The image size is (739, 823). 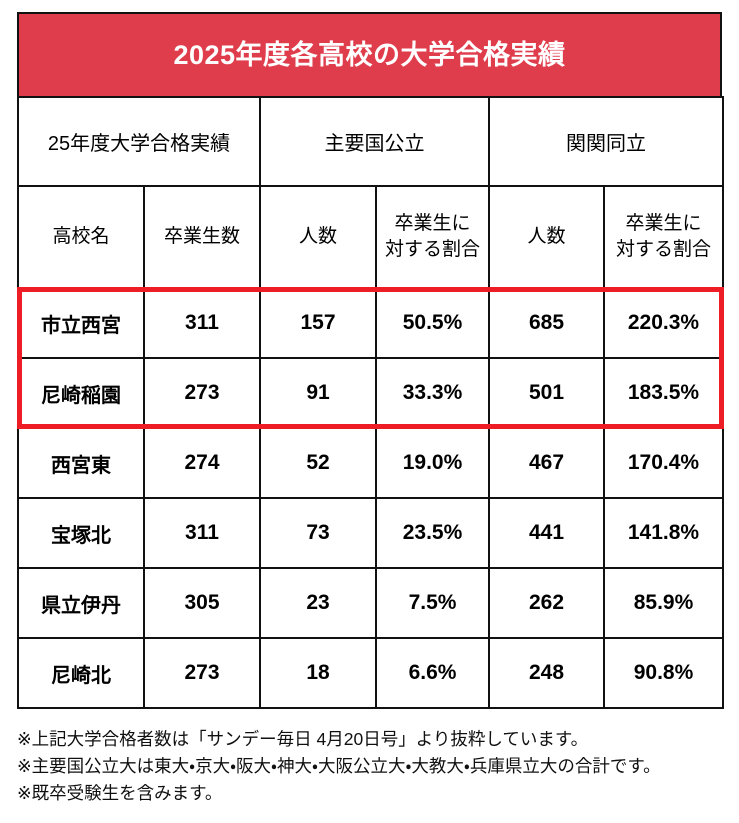 I want to click on cell-kkdr-count: 467, so click(x=546, y=463).